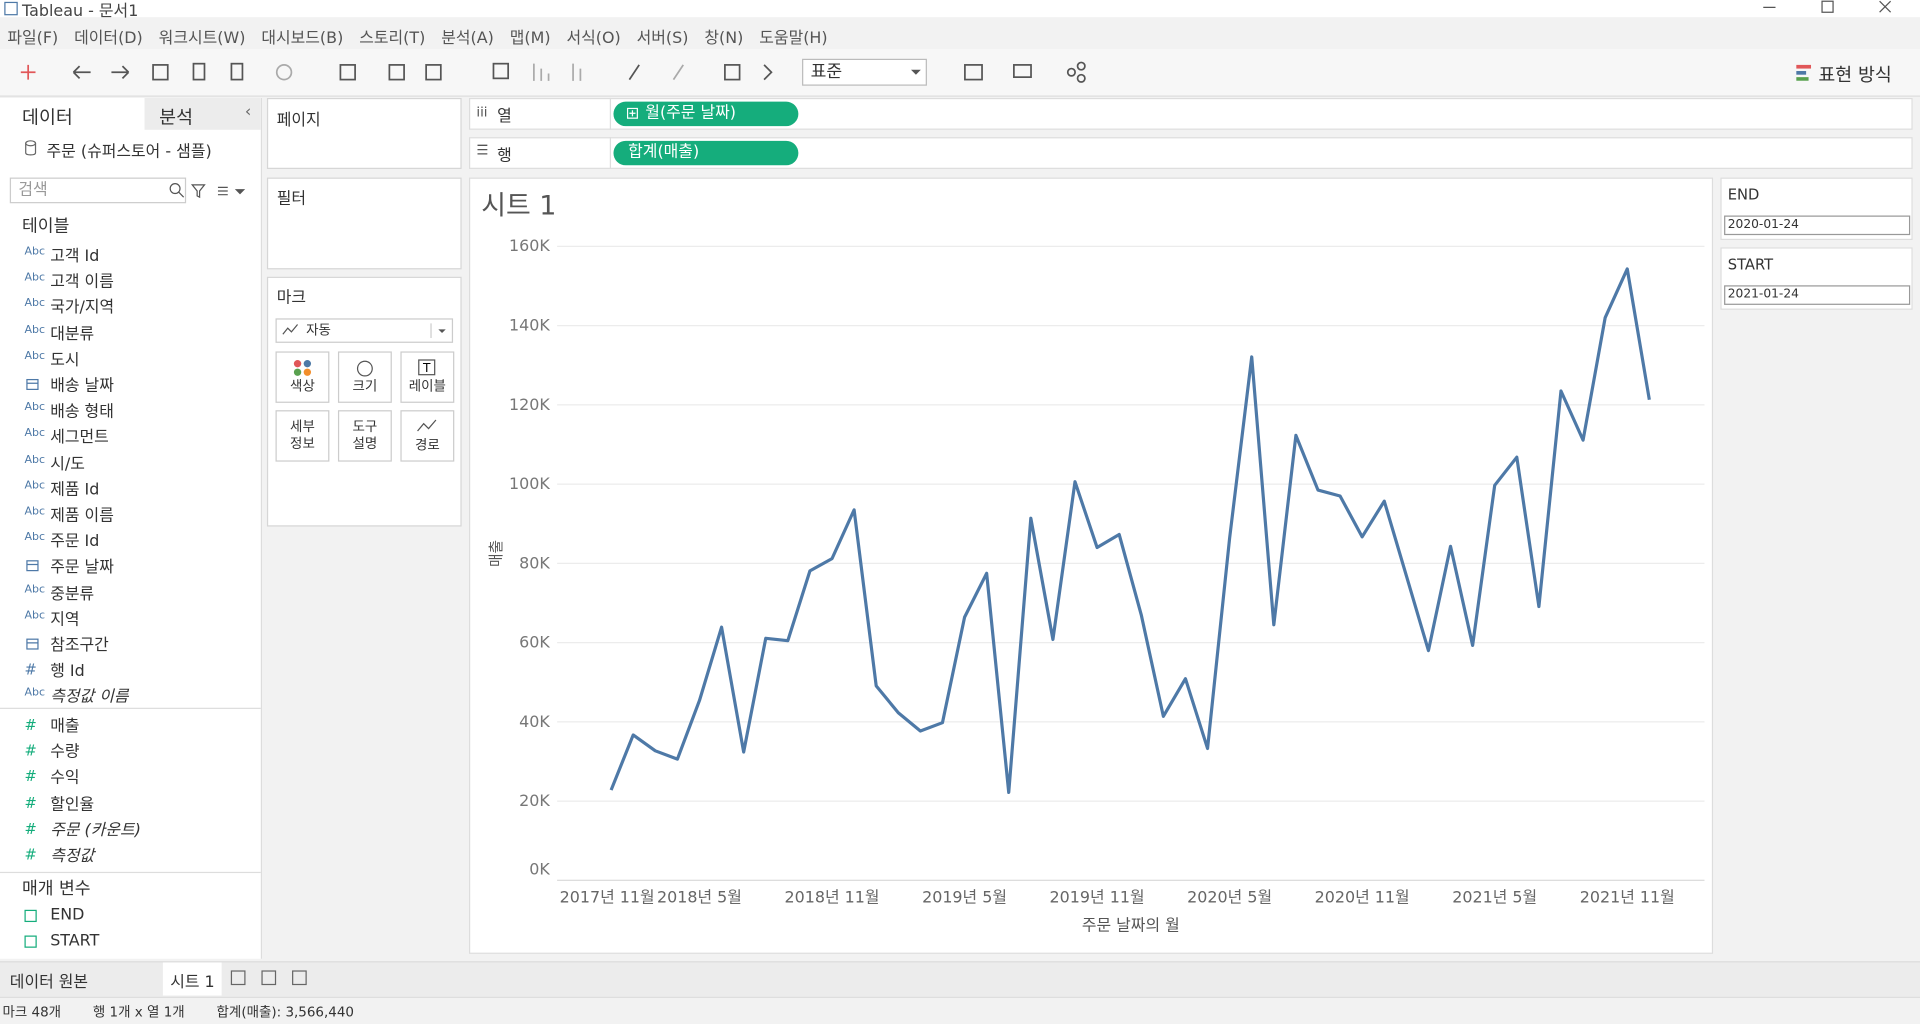 The height and width of the screenshot is (1024, 1920). Describe the element at coordinates (467, 38) in the screenshot. I see `menu-item: 분석(A)` at that location.